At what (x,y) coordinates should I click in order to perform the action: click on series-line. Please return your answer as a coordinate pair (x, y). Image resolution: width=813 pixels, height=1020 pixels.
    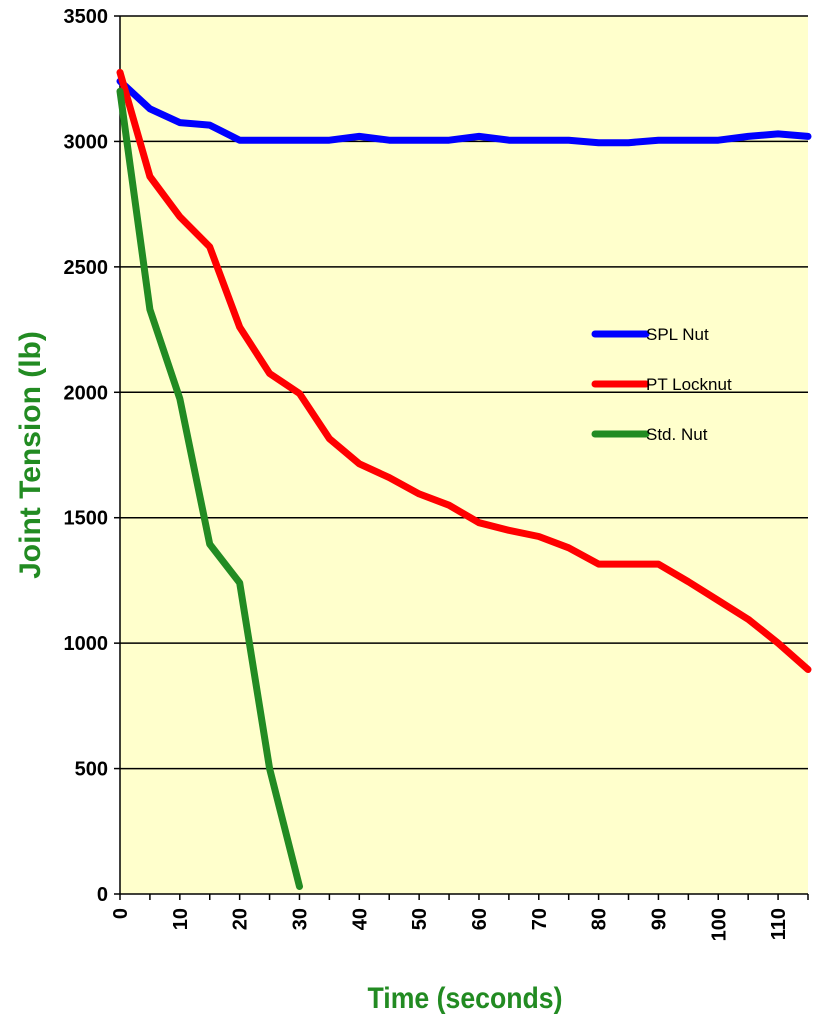
    Looking at the image, I should click on (464, 112).